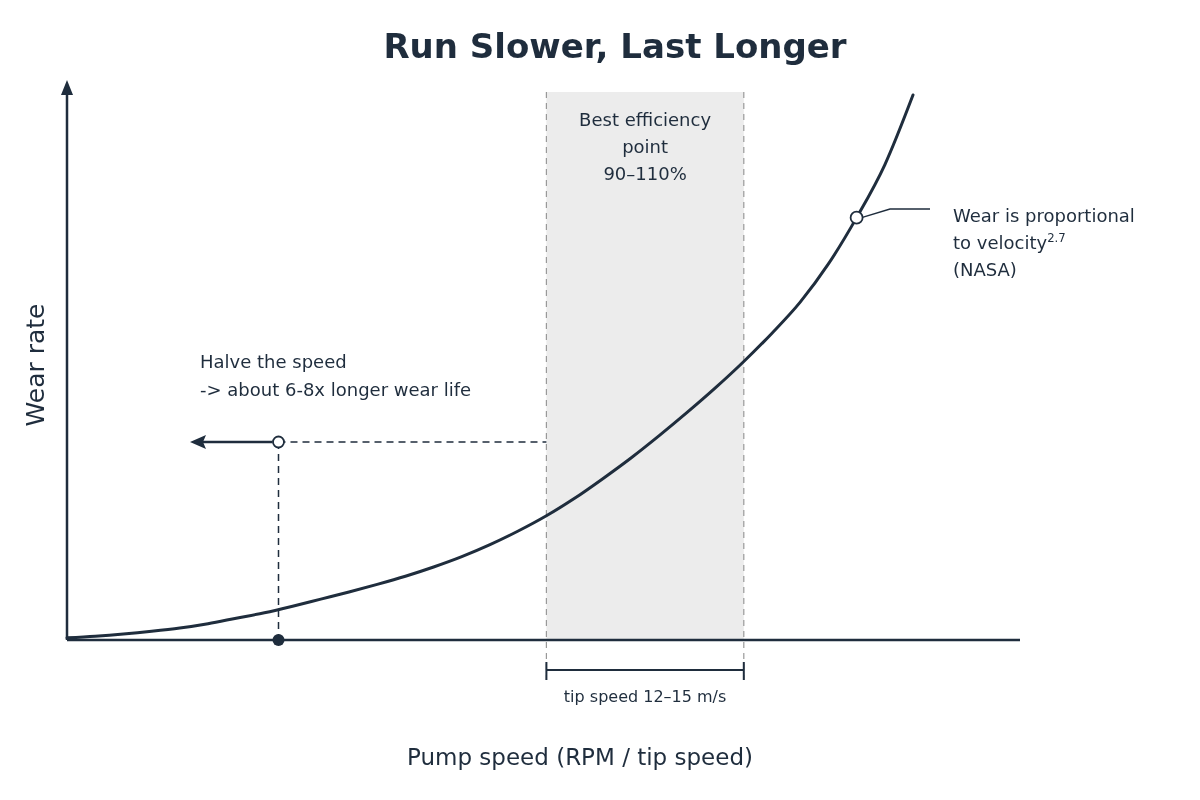 The width and height of the screenshot is (1200, 800). What do you see at coordinates (615, 46) in the screenshot?
I see `chart-title: Run Slower, Last Longer` at bounding box center [615, 46].